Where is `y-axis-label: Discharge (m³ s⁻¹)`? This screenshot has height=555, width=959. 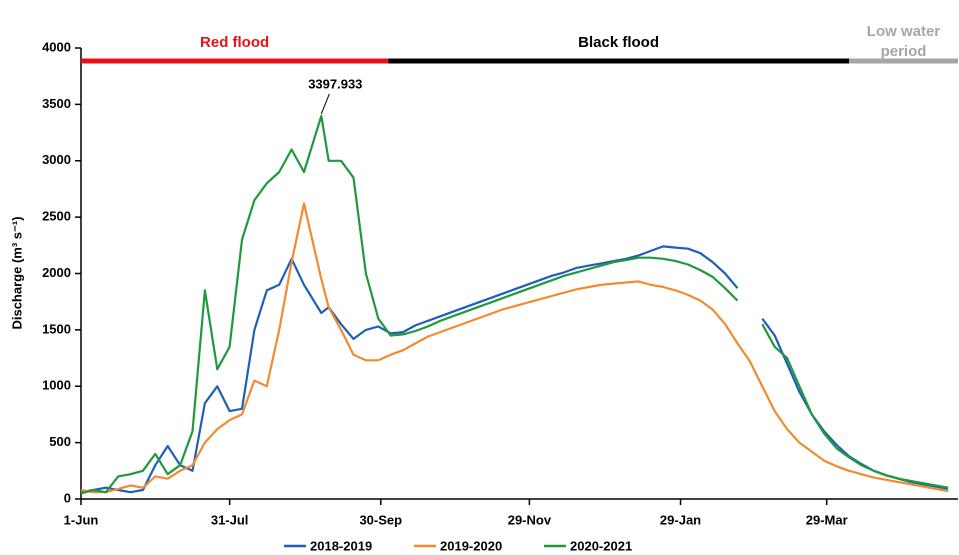 y-axis-label: Discharge (m³ s⁻¹) is located at coordinates (16, 272).